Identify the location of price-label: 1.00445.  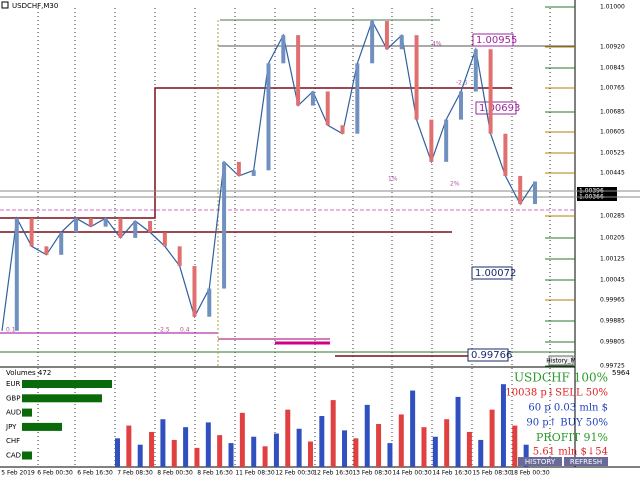
(612, 173).